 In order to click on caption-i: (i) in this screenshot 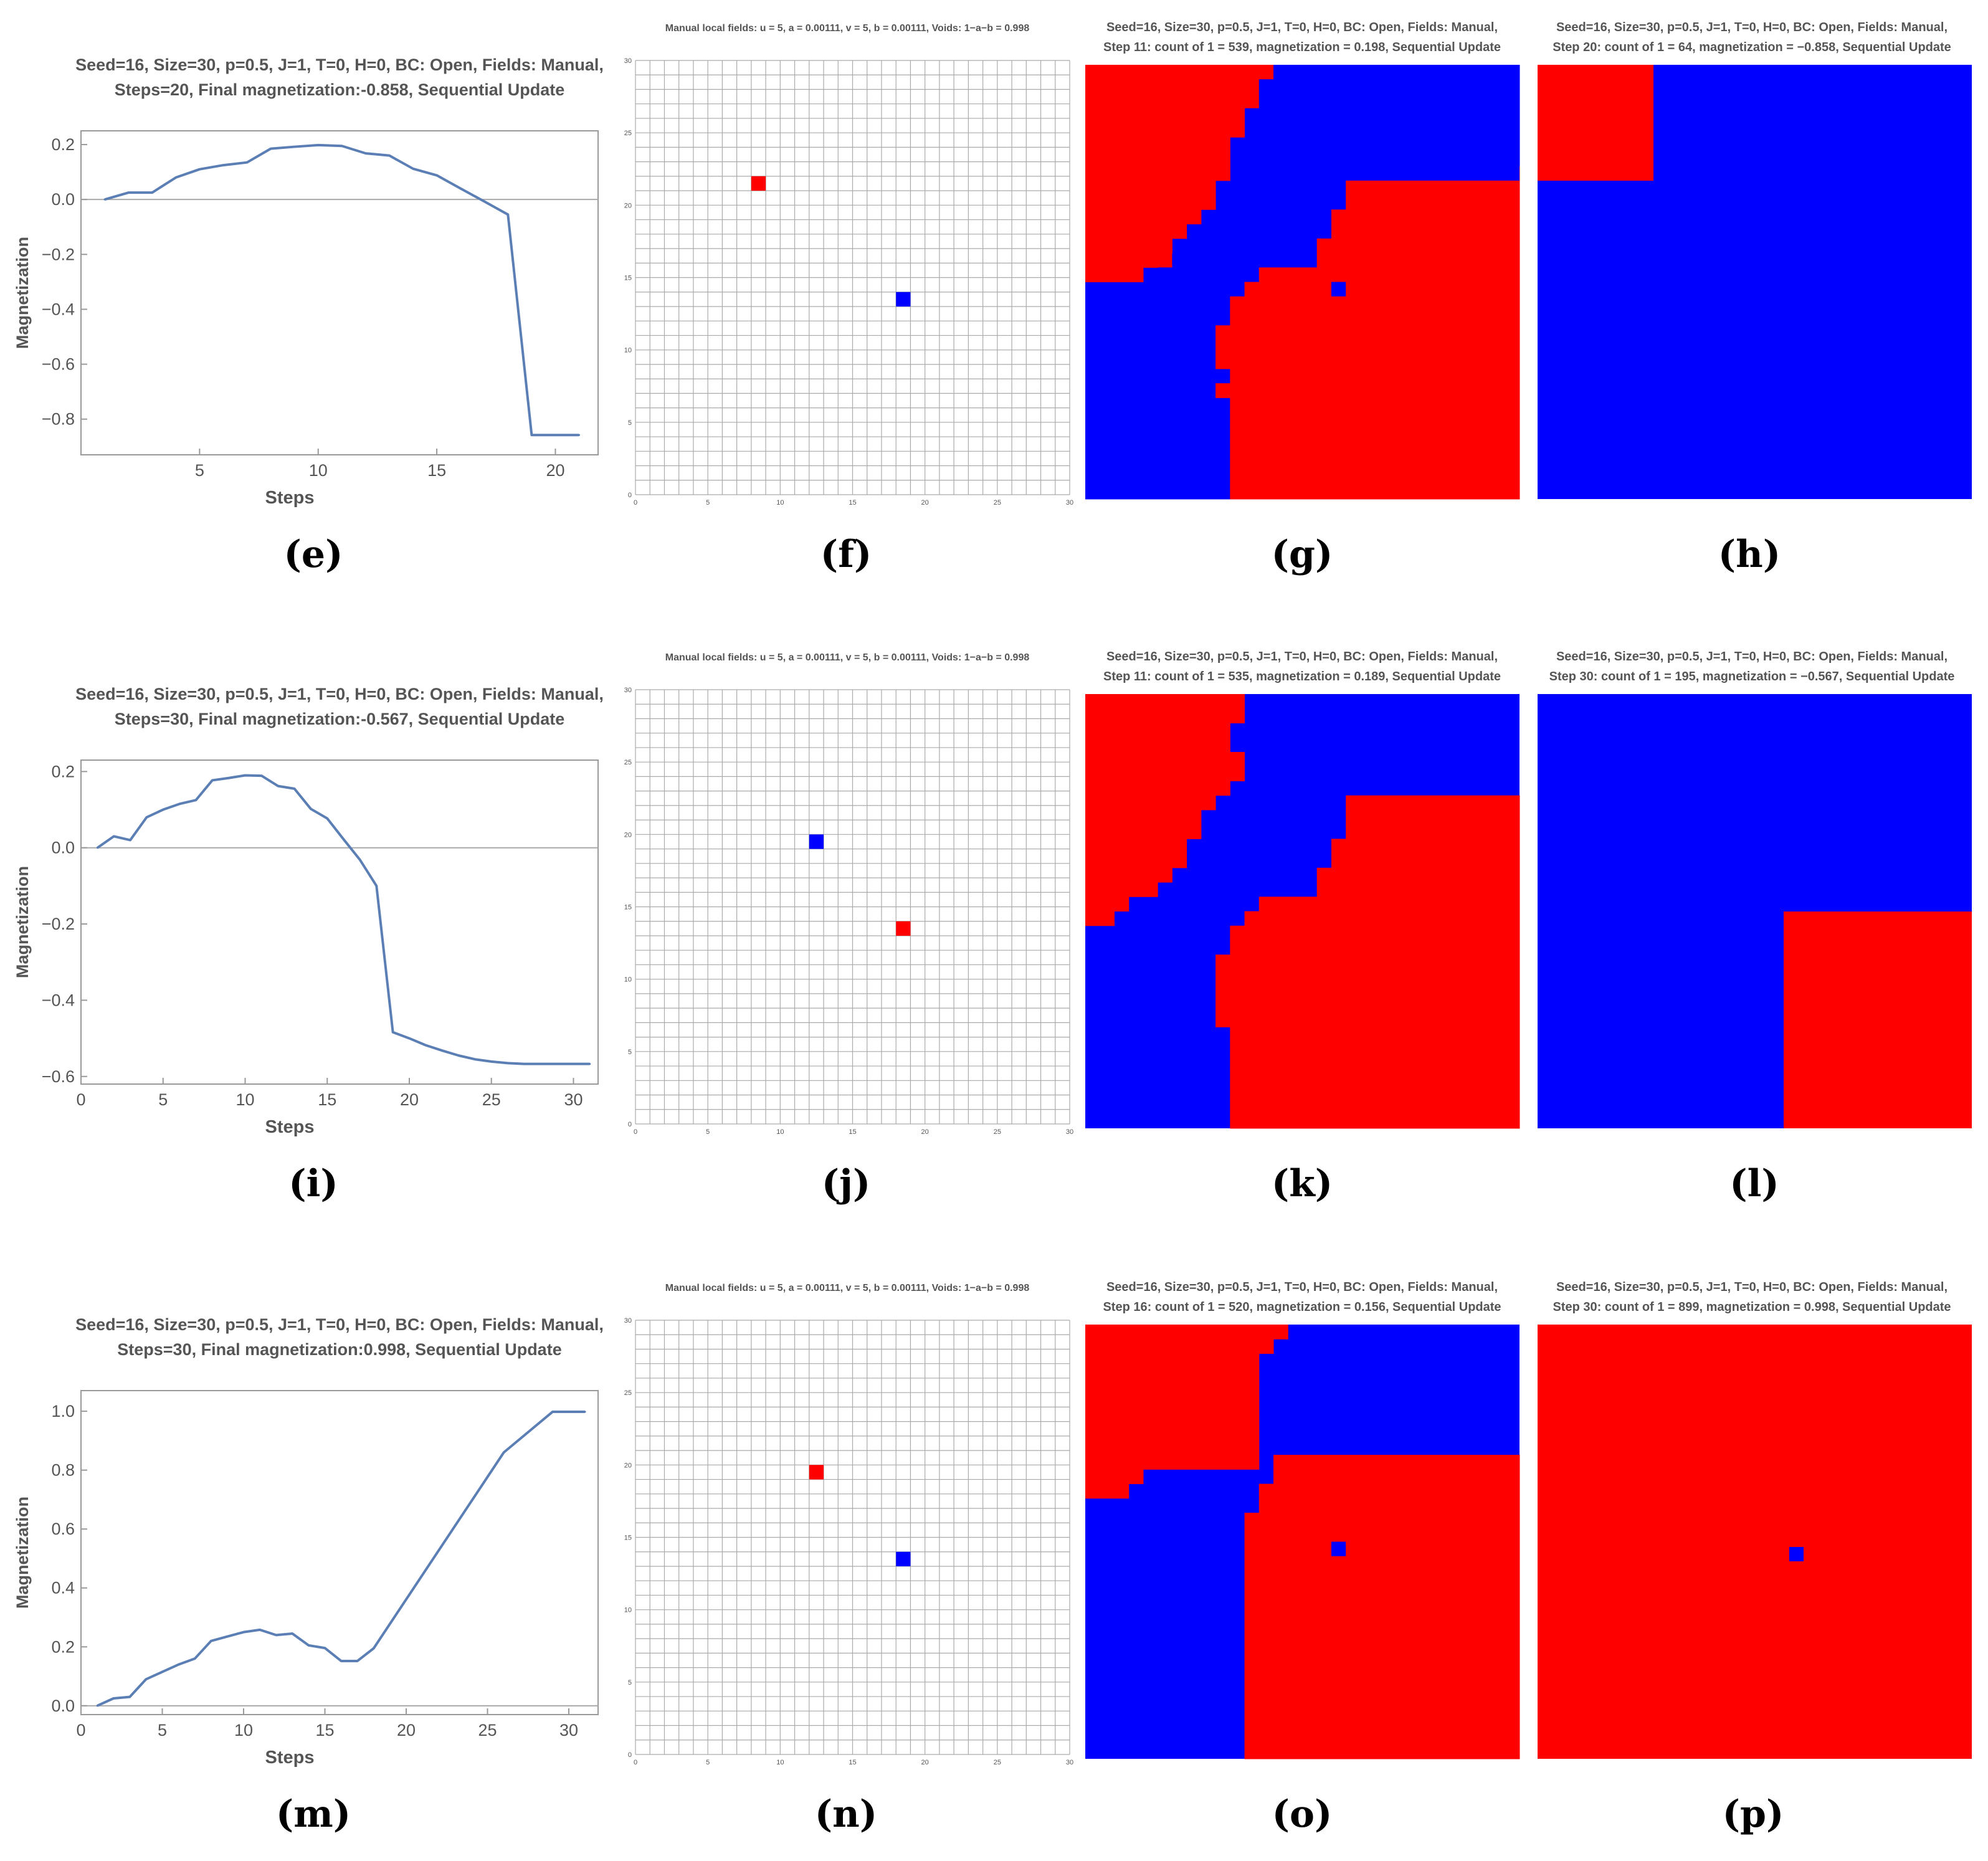, I will do `click(313, 1184)`.